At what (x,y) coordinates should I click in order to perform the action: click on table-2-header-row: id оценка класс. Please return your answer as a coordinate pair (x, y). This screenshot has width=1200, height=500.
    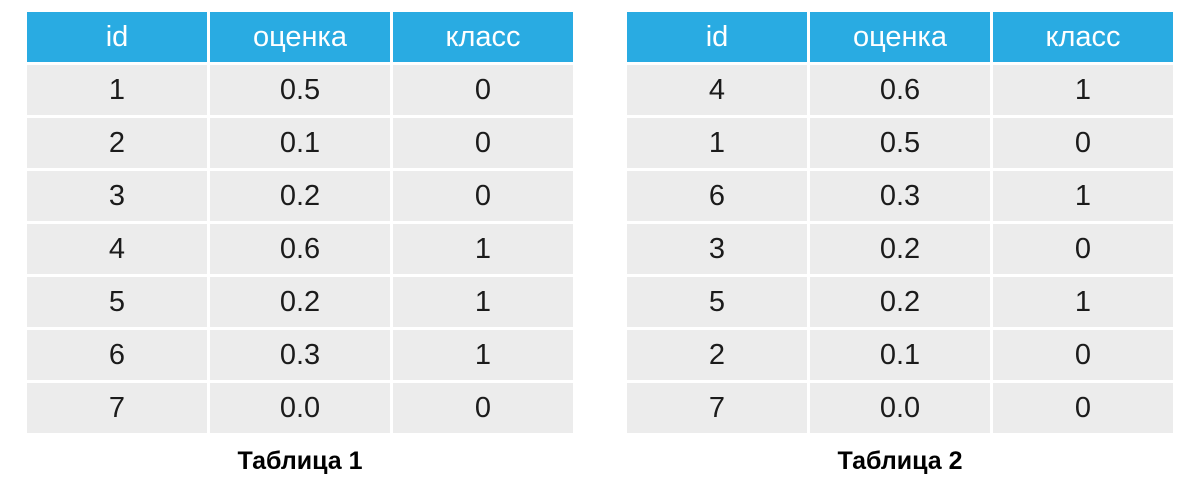
    Looking at the image, I should click on (900, 37).